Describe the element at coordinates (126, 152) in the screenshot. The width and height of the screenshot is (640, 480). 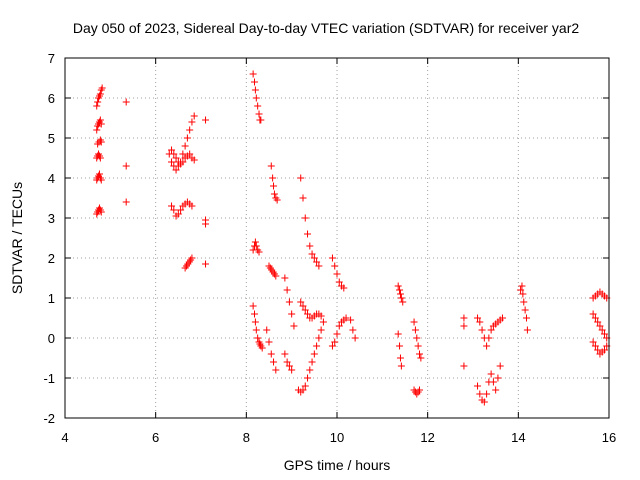
I see `series-isolated-5.35` at that location.